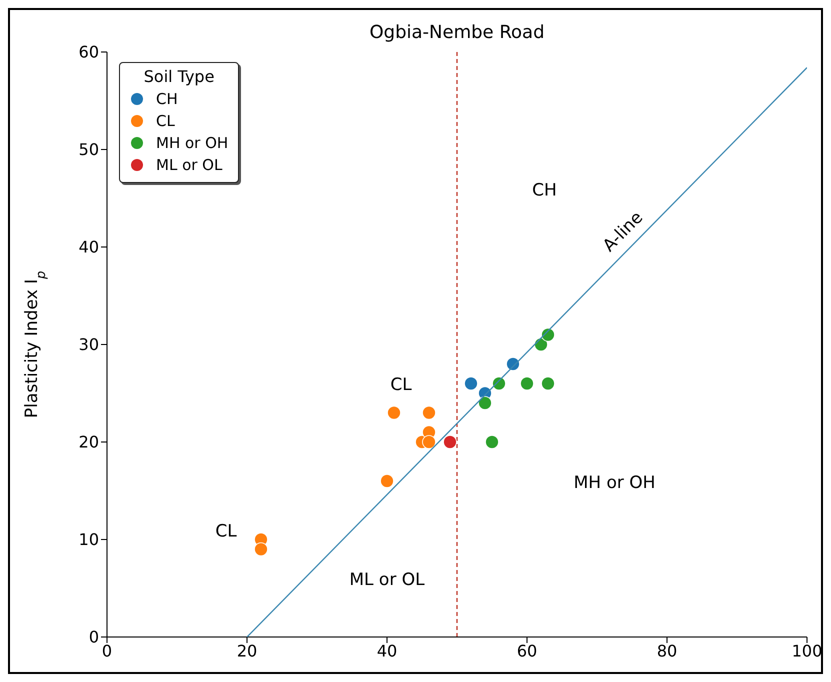 Image resolution: width=831 pixels, height=682 pixels. Describe the element at coordinates (544, 190) in the screenshot. I see `annotation: CH` at that location.